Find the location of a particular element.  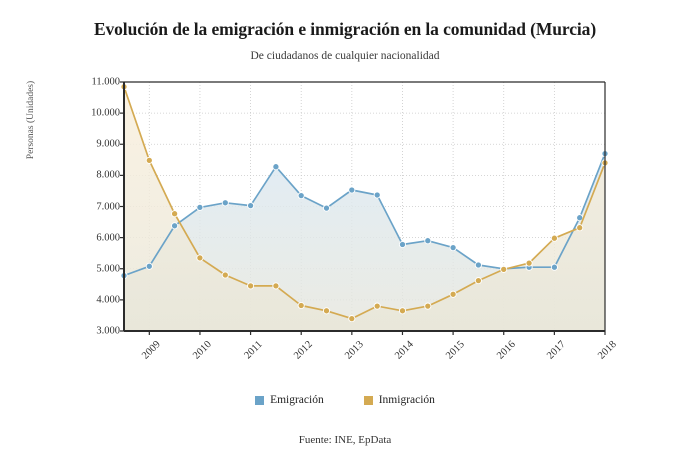

x-tick-label: 2012 is located at coordinates (303, 350).